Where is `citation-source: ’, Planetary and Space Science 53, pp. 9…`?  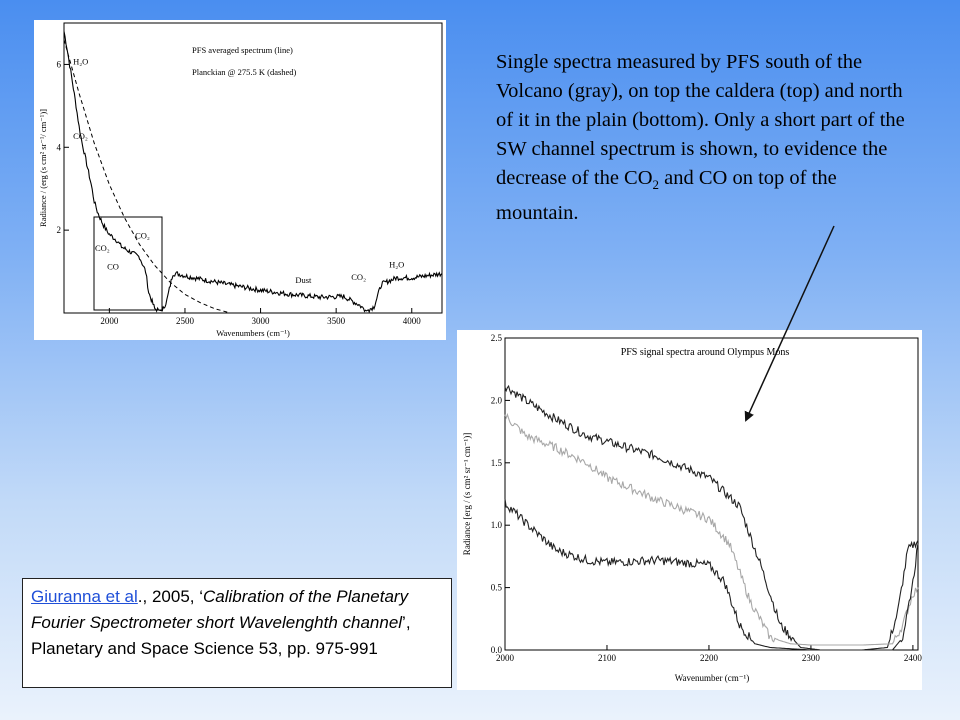 citation-source: ’, Planetary and Space Science 53, pp. 9… is located at coordinates (221, 635).